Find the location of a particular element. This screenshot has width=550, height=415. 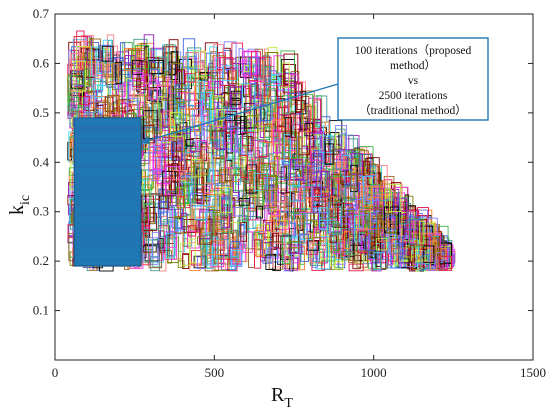

y-tick-label: 0.7 is located at coordinates (41, 13).